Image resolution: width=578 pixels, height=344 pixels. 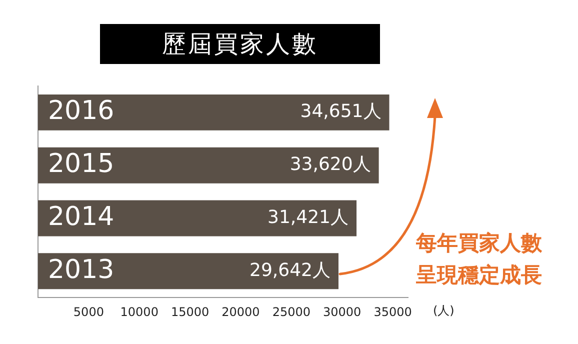 I want to click on text: 每年買家人數, so click(x=479, y=243).